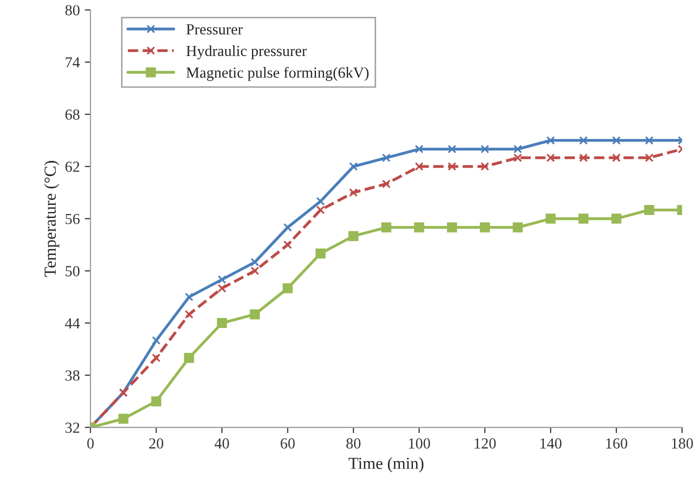 The width and height of the screenshot is (696, 497). What do you see at coordinates (386, 464) in the screenshot?
I see `x-axis-title: Time (min)` at bounding box center [386, 464].